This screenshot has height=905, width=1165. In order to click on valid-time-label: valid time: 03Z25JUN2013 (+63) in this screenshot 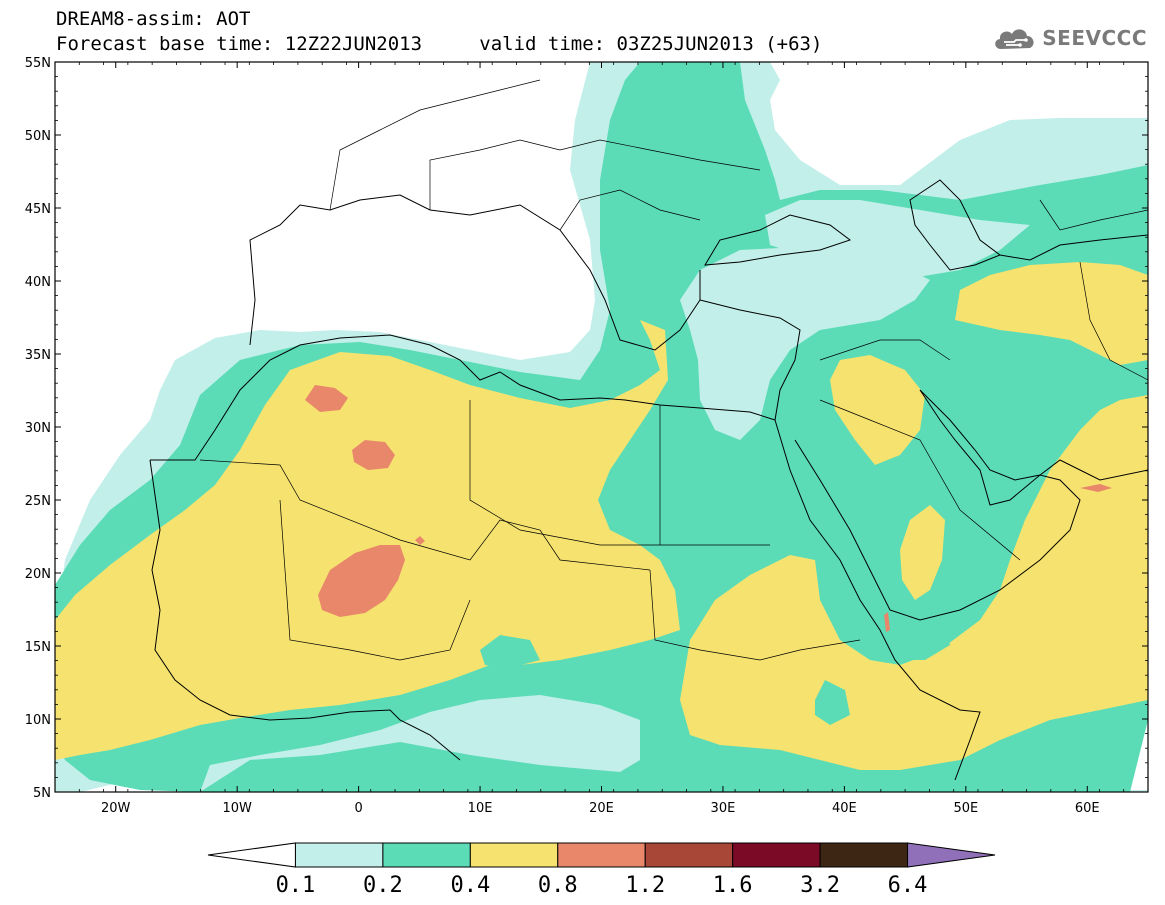, I will do `click(651, 44)`.